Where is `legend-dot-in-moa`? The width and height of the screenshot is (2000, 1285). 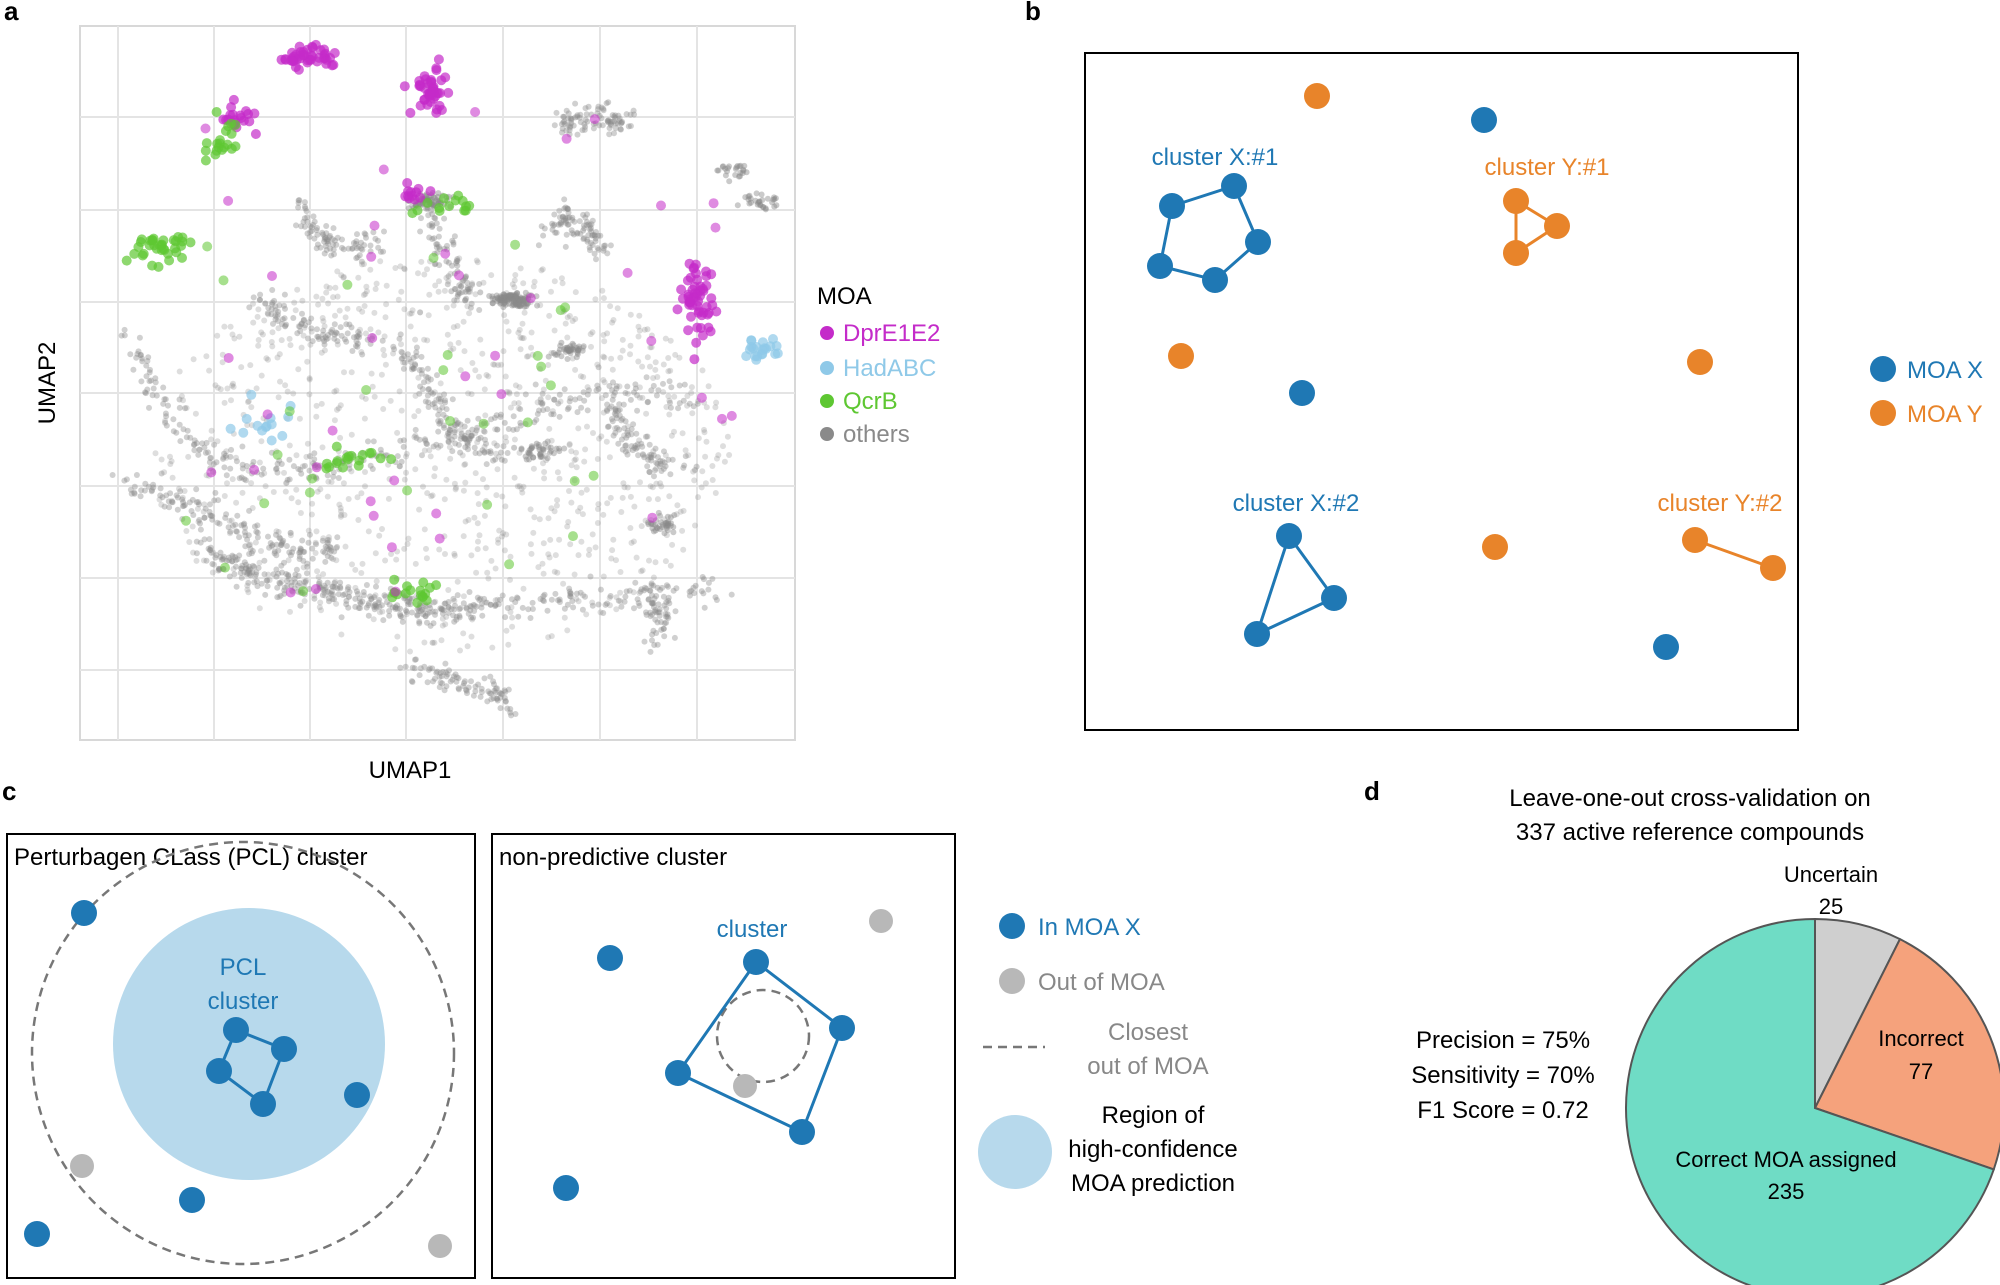
legend-dot-in-moa is located at coordinates (1012, 926).